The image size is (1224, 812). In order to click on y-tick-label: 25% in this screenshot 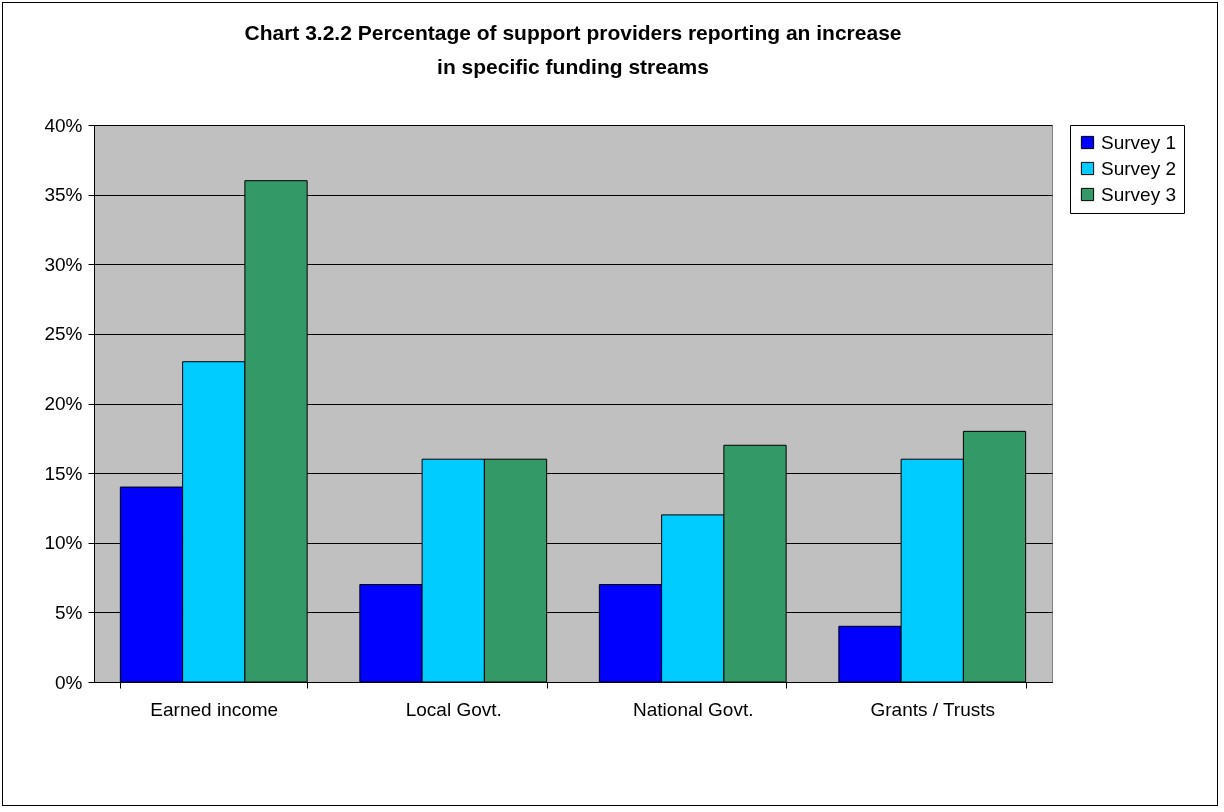, I will do `click(63, 334)`.